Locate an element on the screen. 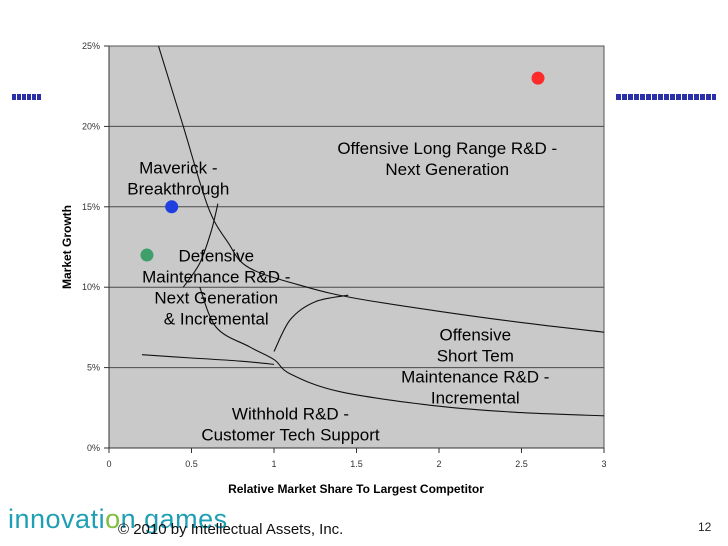 The image size is (728, 546). short-notch-curve is located at coordinates (311, 323).